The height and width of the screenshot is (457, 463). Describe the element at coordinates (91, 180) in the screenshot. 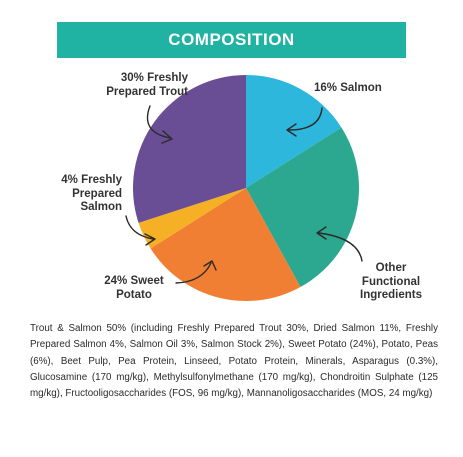

I see `label-fresh-salmon-line-1: 4% Freshly` at that location.